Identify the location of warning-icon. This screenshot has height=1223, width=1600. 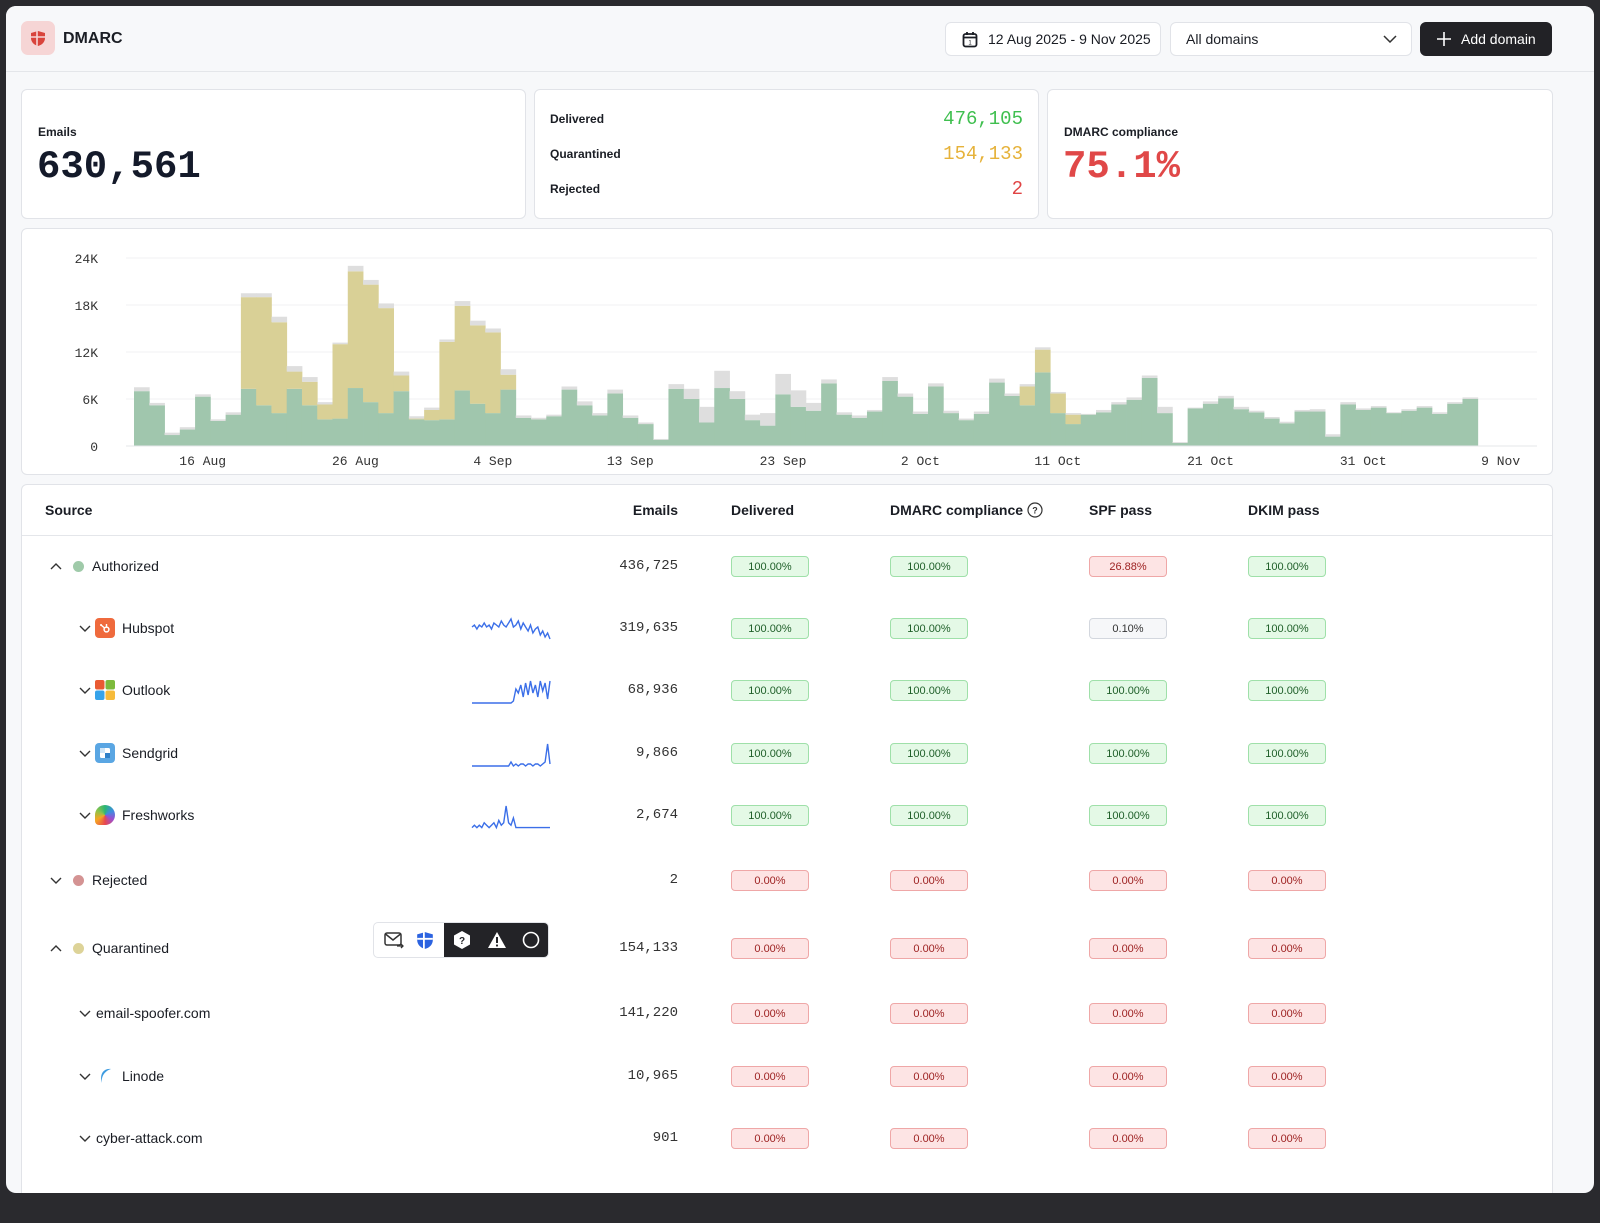
(497, 940).